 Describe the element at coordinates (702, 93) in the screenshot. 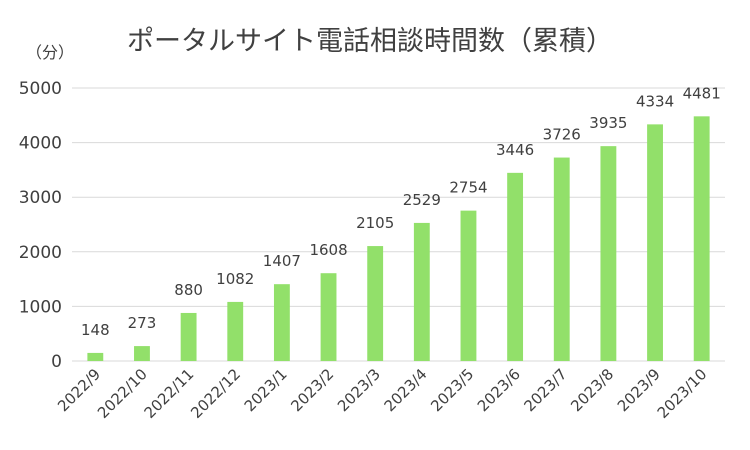

I see `data-label: 4481` at that location.